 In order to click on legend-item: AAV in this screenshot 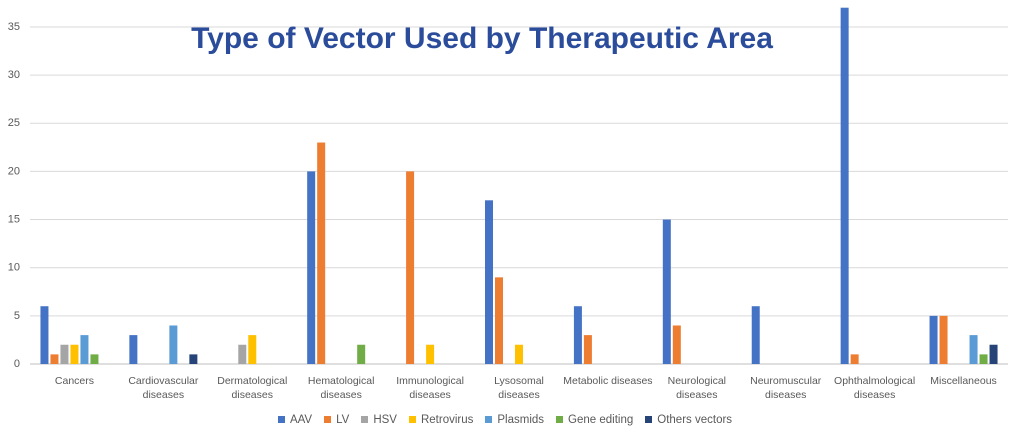, I will do `click(295, 420)`.